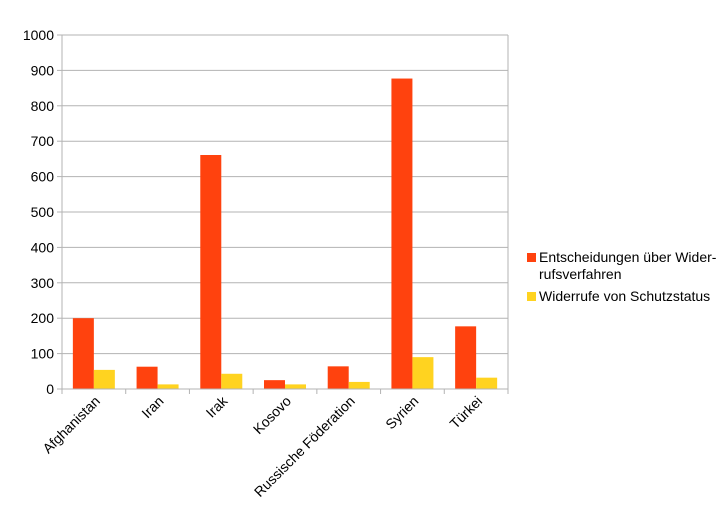 The image size is (727, 515). Describe the element at coordinates (43, 247) in the screenshot. I see `y-tick-label: 400` at that location.